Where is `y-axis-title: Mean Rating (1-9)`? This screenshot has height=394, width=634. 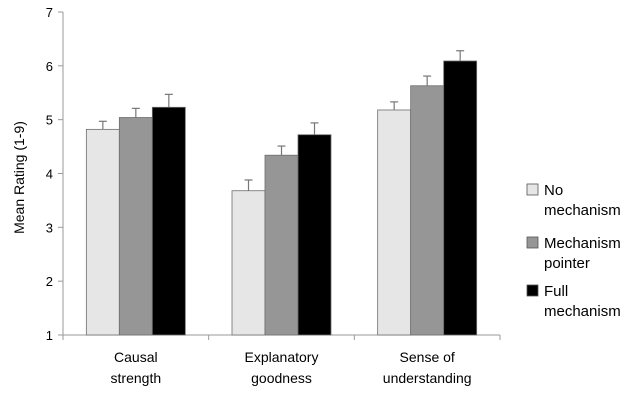 y-axis-title: Mean Rating (1-9) is located at coordinates (19, 177).